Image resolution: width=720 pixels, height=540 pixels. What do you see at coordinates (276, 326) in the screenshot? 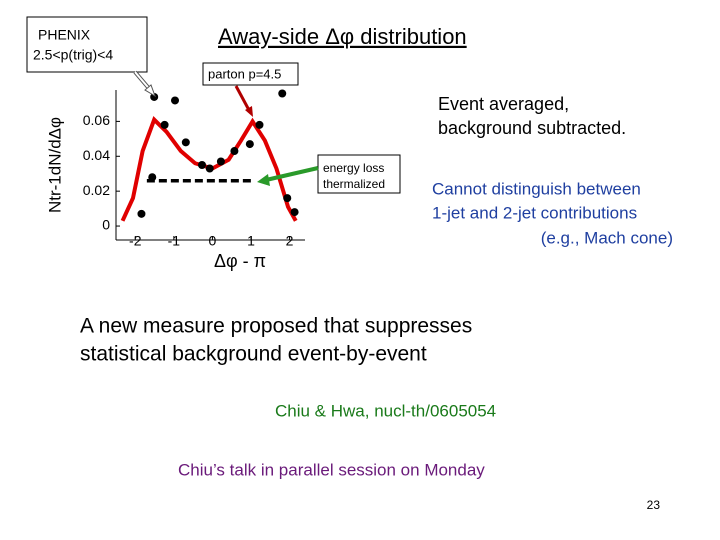
I see `main-text: A new measure proposed that suppresses` at bounding box center [276, 326].